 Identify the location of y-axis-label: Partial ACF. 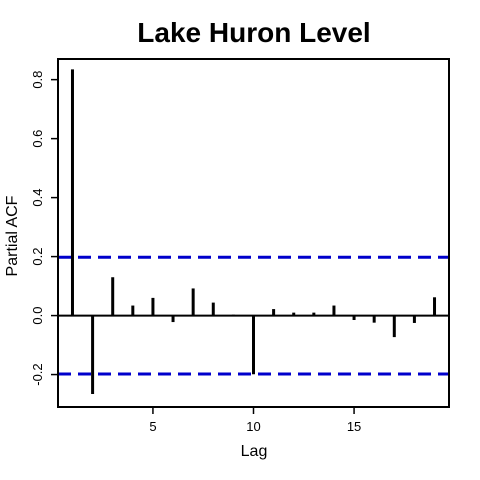
(12, 235).